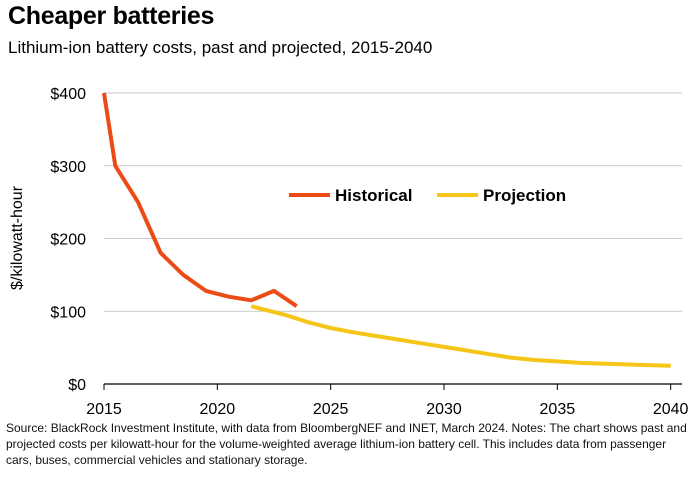 This screenshot has width=699, height=484. I want to click on series-line-projection, so click(460, 336).